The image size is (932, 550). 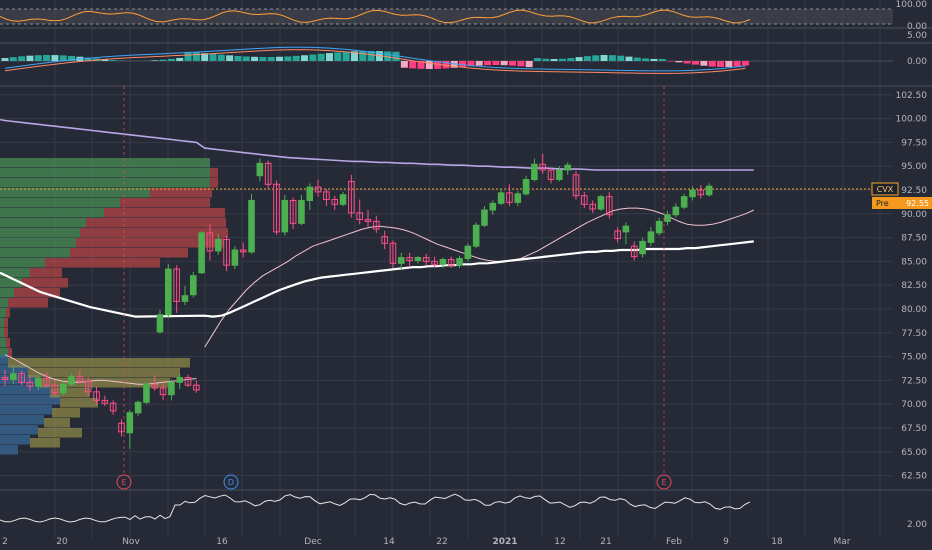 I want to click on pre-tag-value: 92.55, so click(x=917, y=203).